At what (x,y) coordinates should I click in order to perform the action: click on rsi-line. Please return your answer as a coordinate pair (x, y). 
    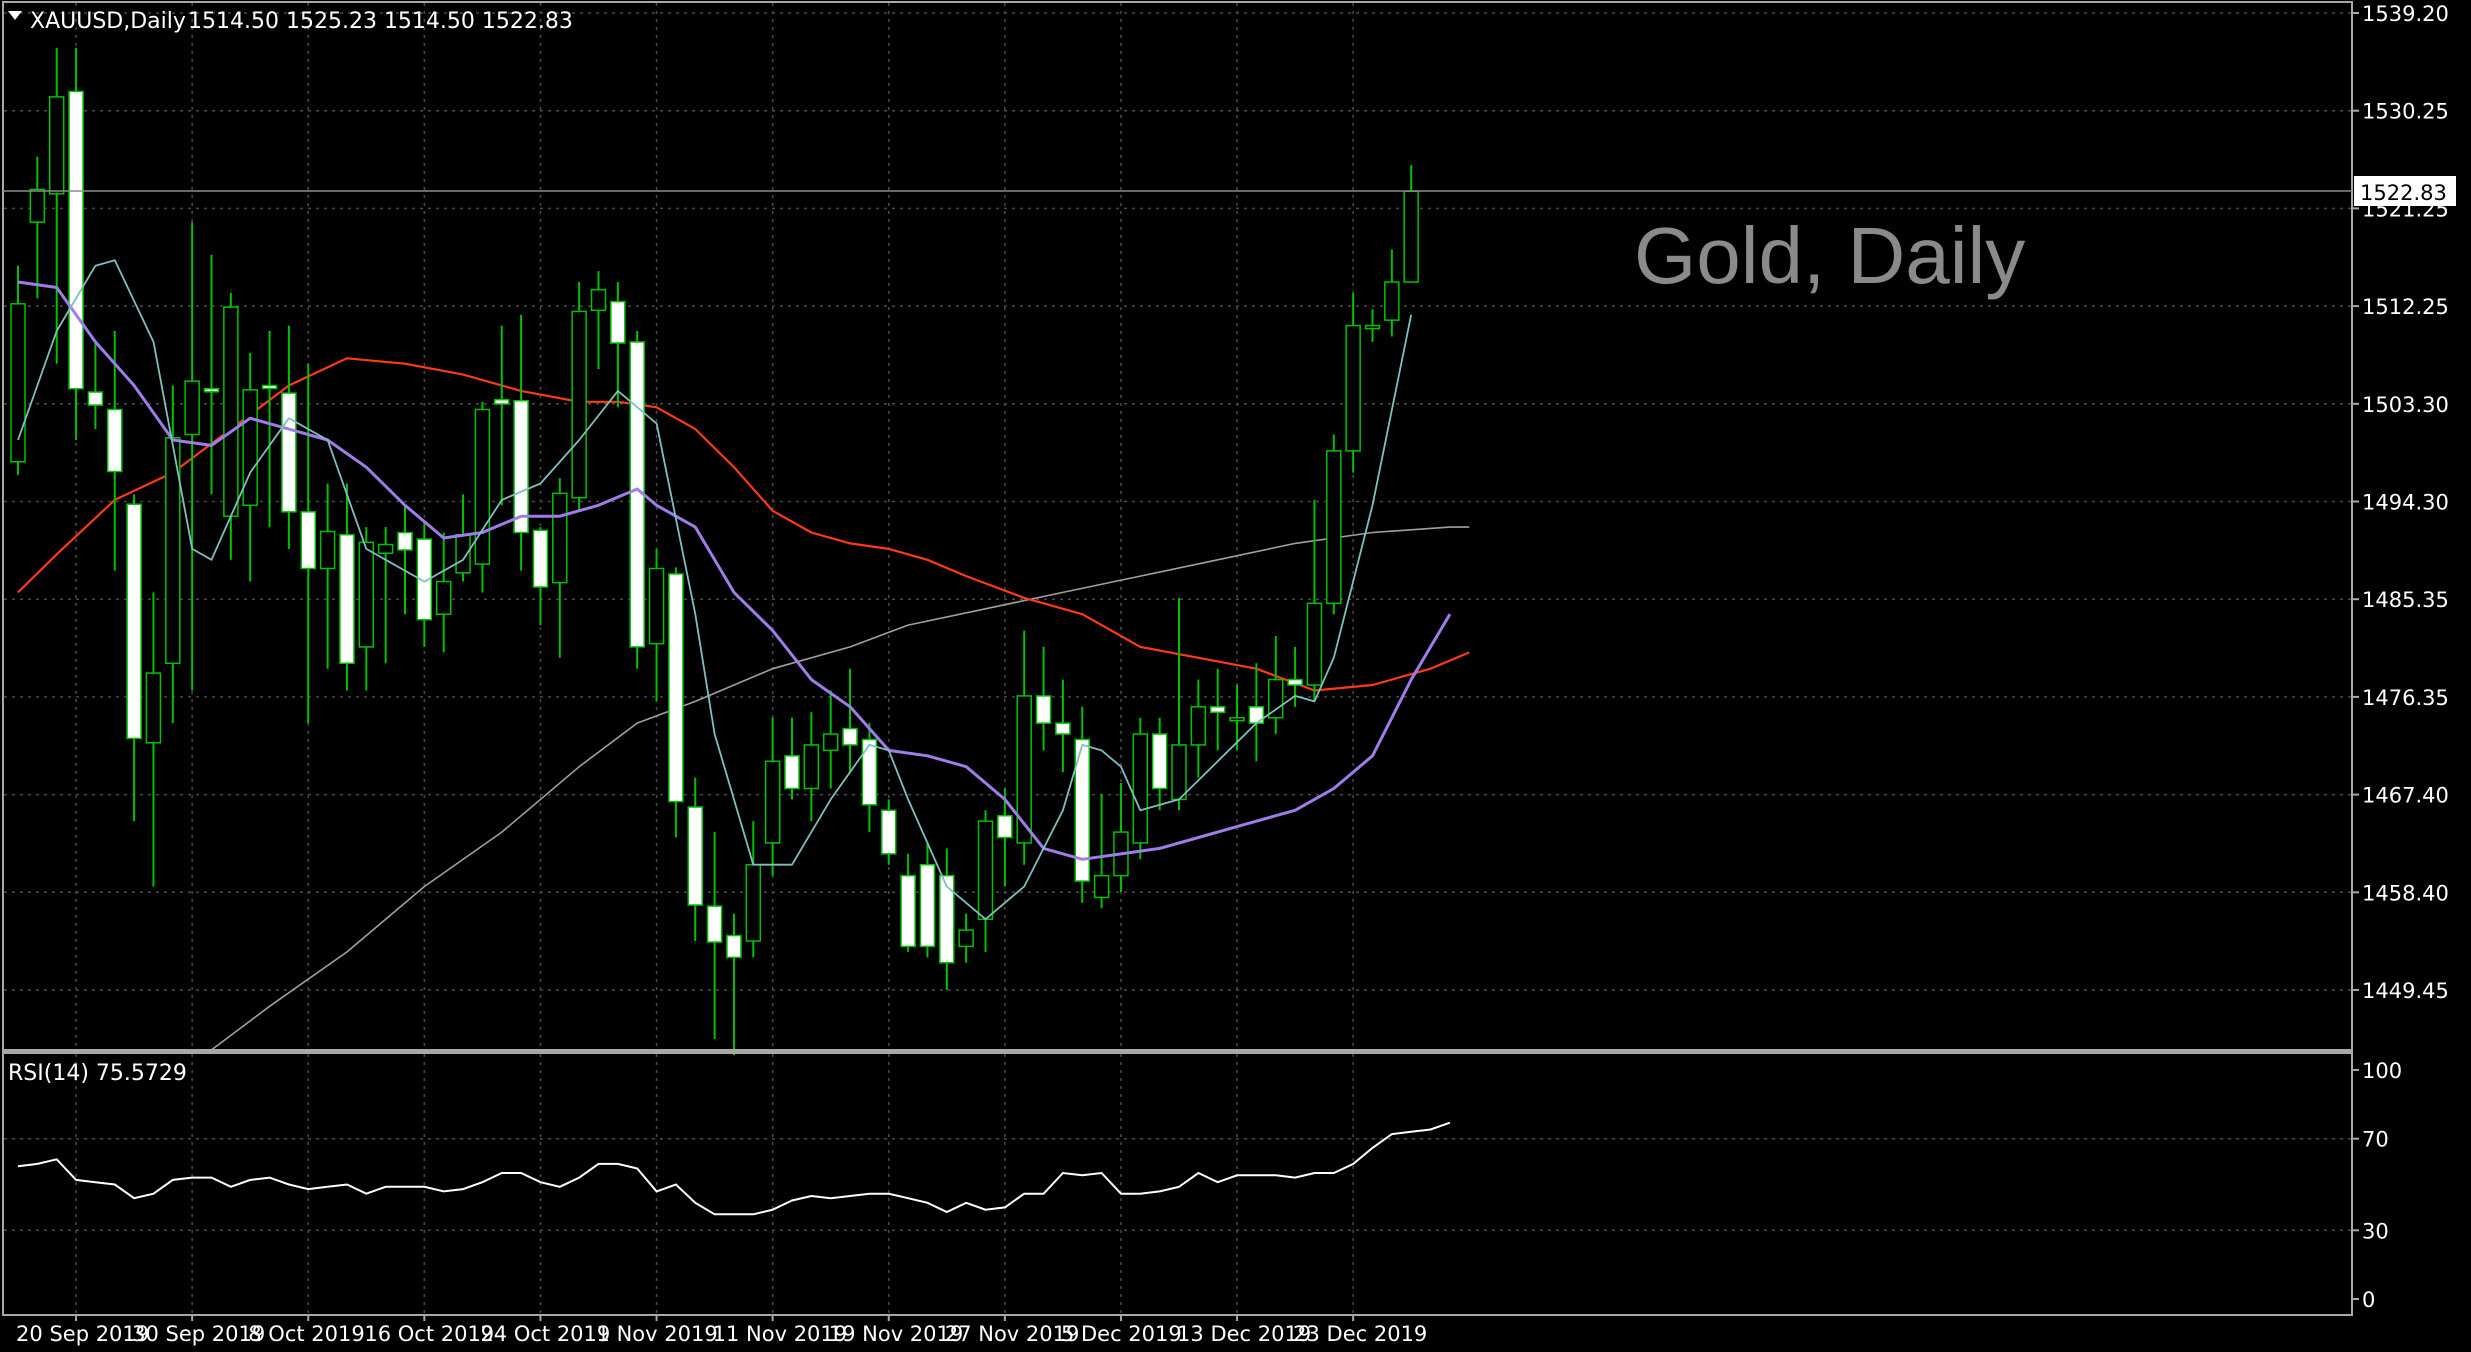
    Looking at the image, I should click on (734, 1168).